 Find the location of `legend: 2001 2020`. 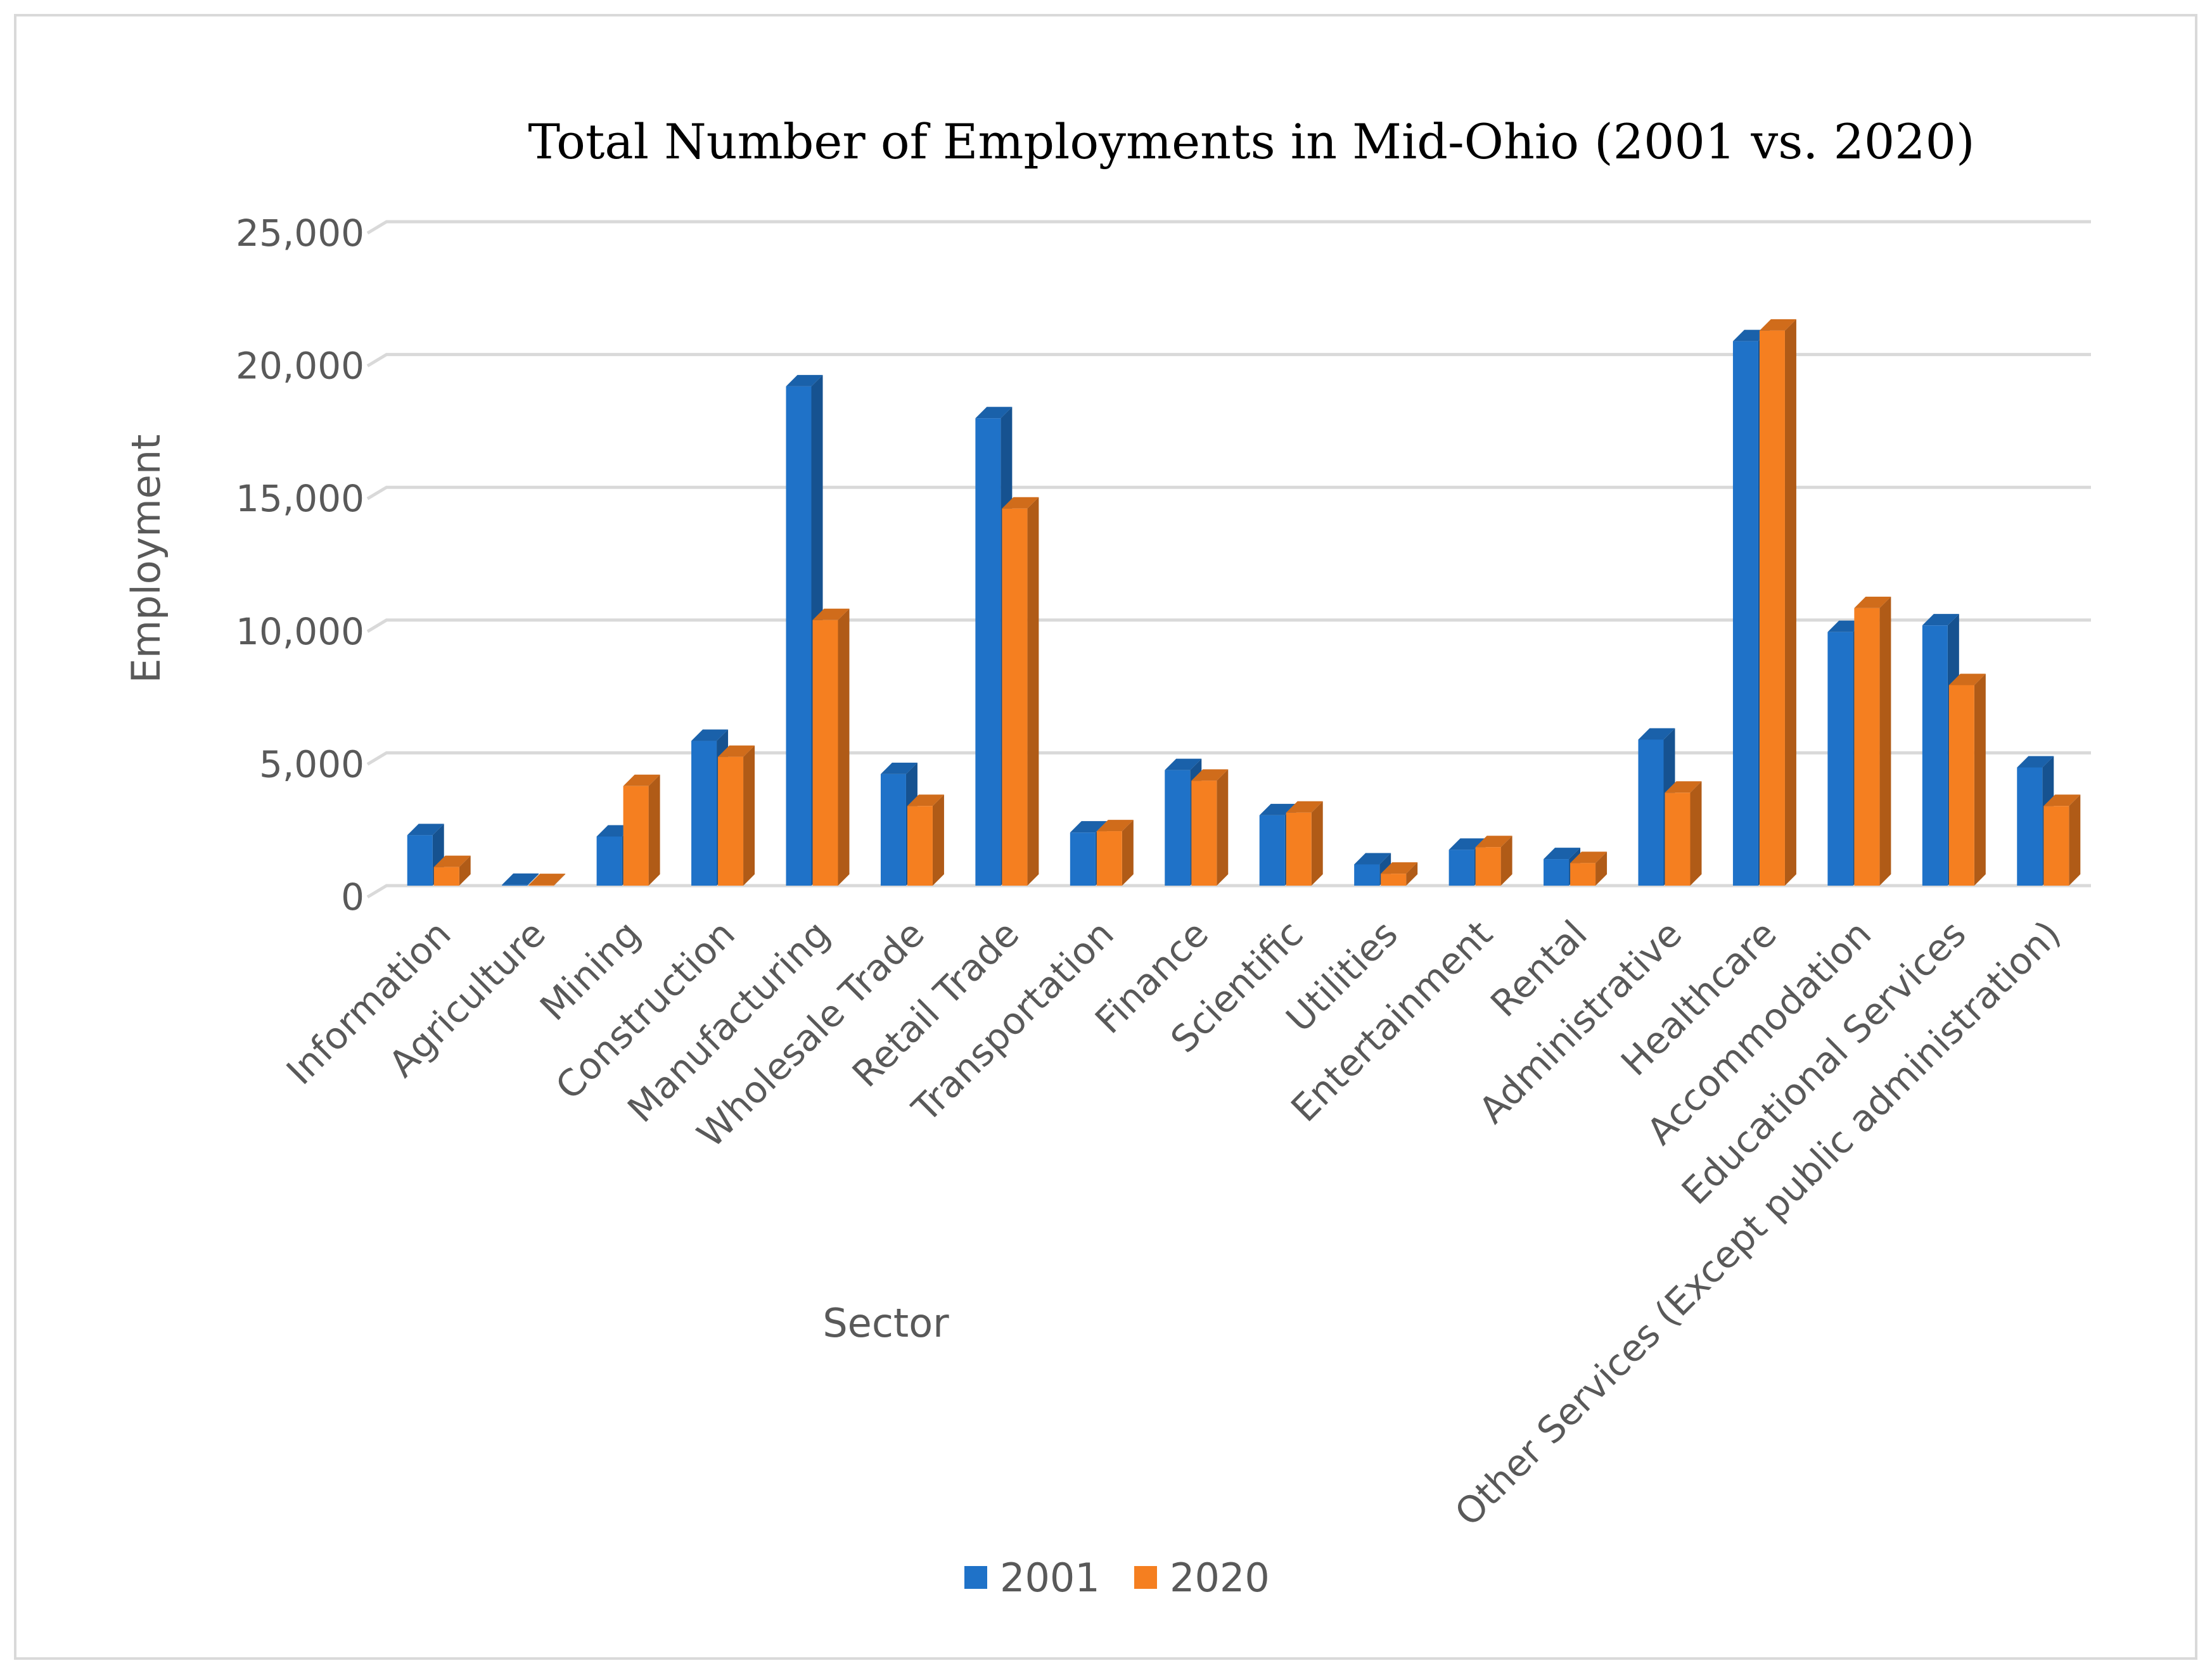

legend: 2001 2020 is located at coordinates (1117, 1578).